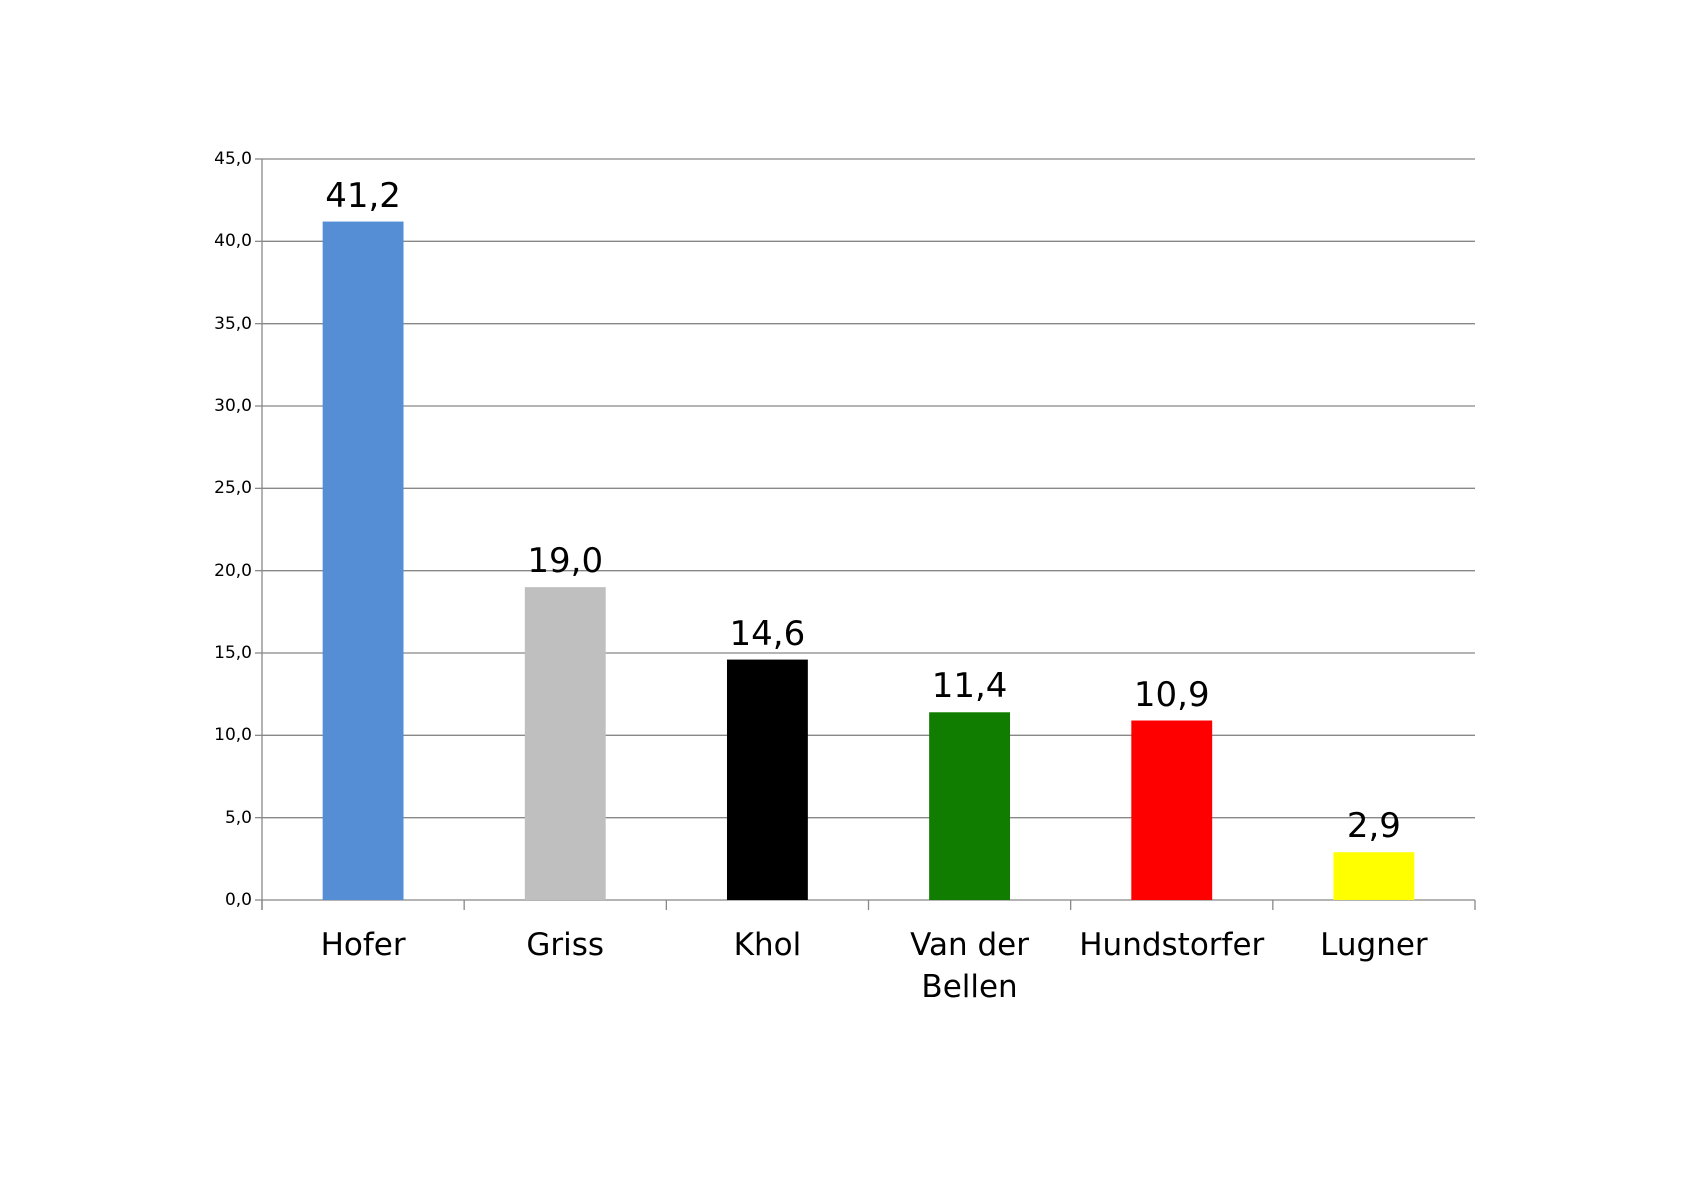 Image resolution: width=1684 pixels, height=1190 pixels. What do you see at coordinates (1172, 945) in the screenshot?
I see `x-tick-label: Hundstorfer` at bounding box center [1172, 945].